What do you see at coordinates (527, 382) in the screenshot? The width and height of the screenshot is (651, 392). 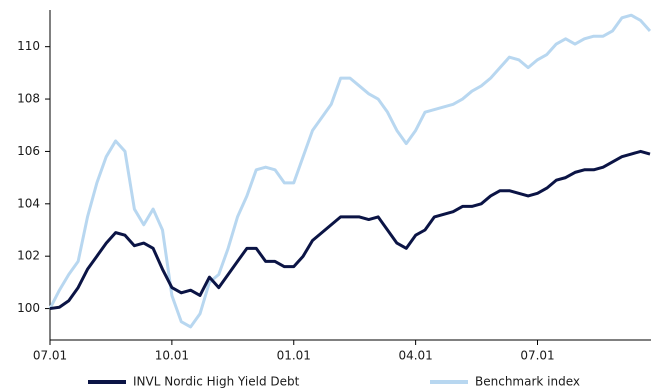 I see `legend-label: Benchmark index` at bounding box center [527, 382].